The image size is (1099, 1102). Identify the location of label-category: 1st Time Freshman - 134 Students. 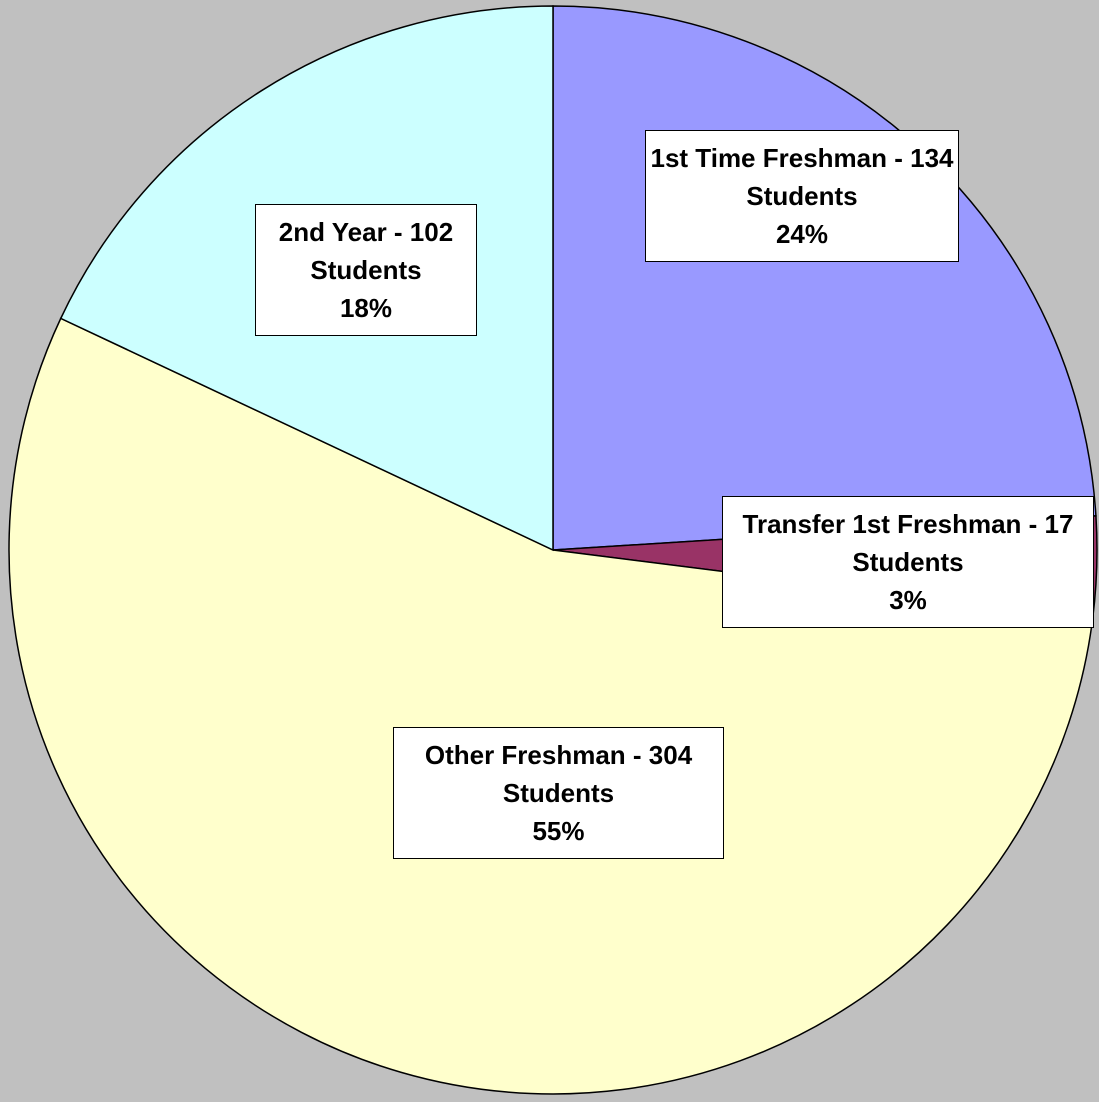
(802, 177).